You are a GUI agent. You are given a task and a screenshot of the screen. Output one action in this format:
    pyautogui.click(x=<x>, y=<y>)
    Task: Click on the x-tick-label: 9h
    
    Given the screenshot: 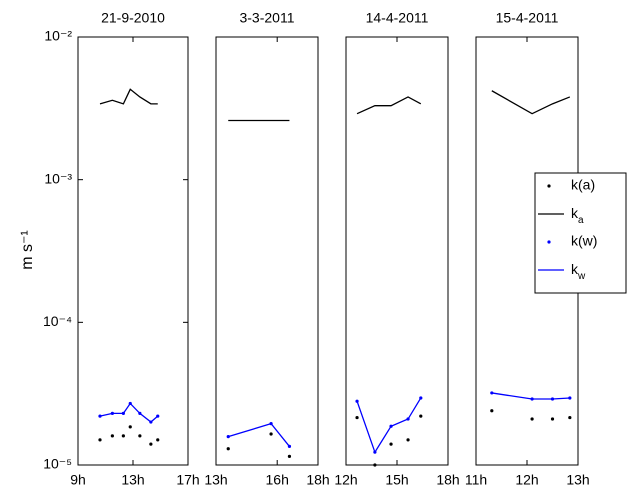 What is the action you would take?
    pyautogui.click(x=78, y=480)
    